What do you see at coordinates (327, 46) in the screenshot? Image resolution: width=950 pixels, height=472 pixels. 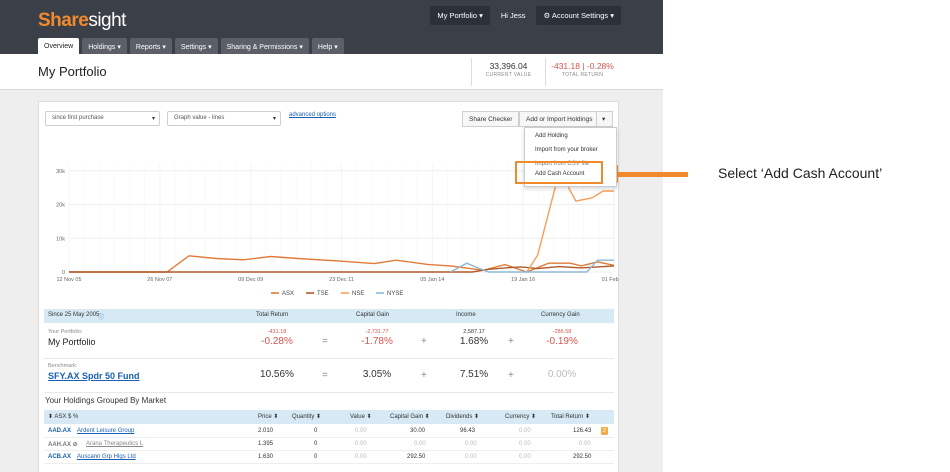 I see `tab-help: Help ▾` at bounding box center [327, 46].